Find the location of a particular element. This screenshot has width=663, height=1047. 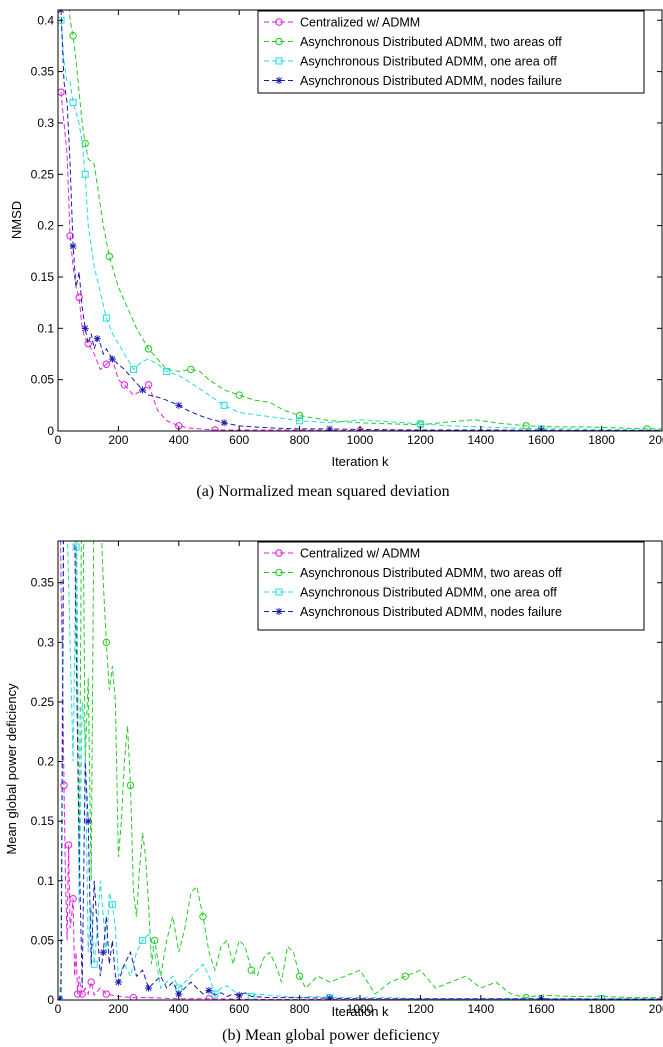

legend-entry: Centralized w/ ADMM is located at coordinates (342, 23).